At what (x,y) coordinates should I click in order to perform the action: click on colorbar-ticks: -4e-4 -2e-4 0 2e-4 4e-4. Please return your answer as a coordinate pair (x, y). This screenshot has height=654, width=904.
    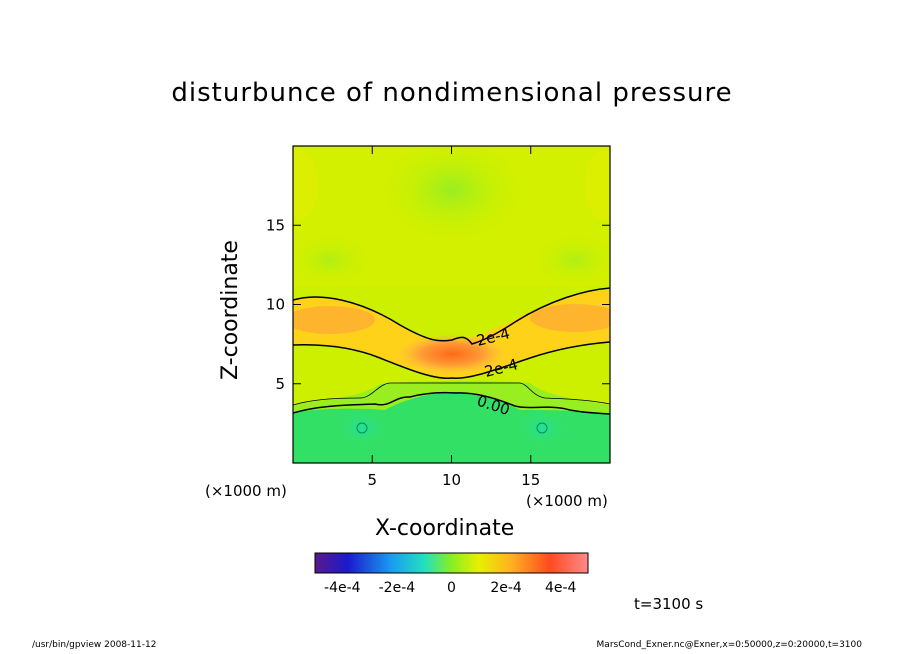
    Looking at the image, I should click on (450, 588).